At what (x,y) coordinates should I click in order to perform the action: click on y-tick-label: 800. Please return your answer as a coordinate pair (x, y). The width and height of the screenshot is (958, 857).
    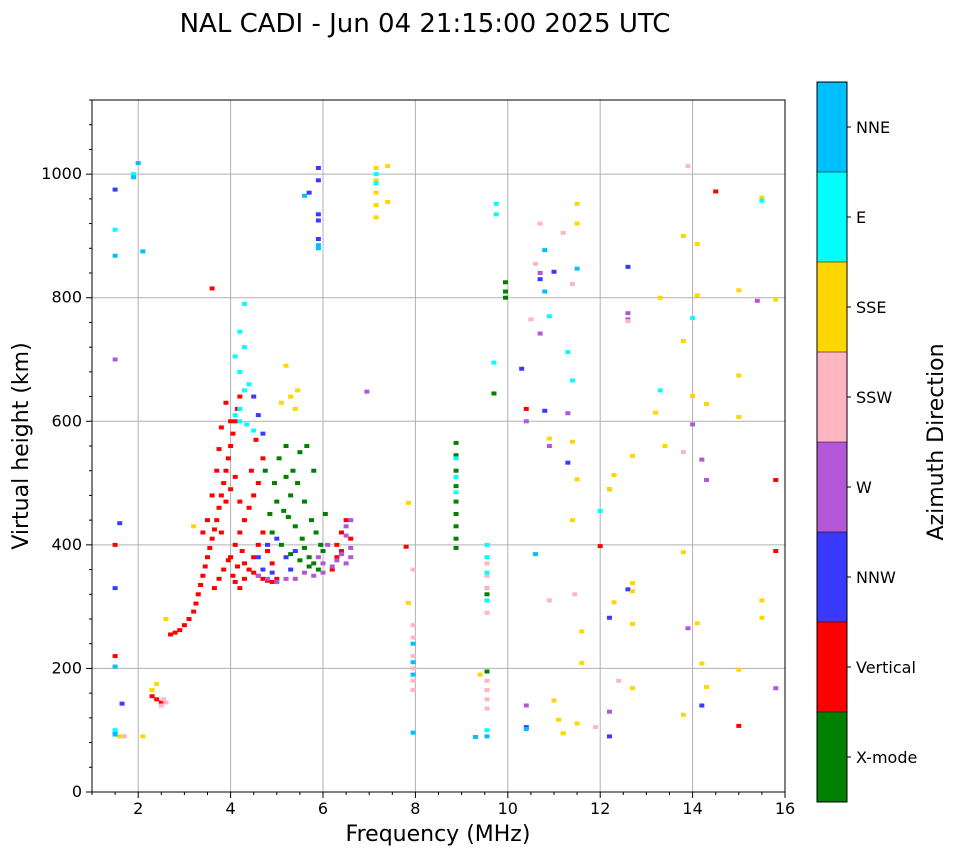
    Looking at the image, I should click on (66, 297).